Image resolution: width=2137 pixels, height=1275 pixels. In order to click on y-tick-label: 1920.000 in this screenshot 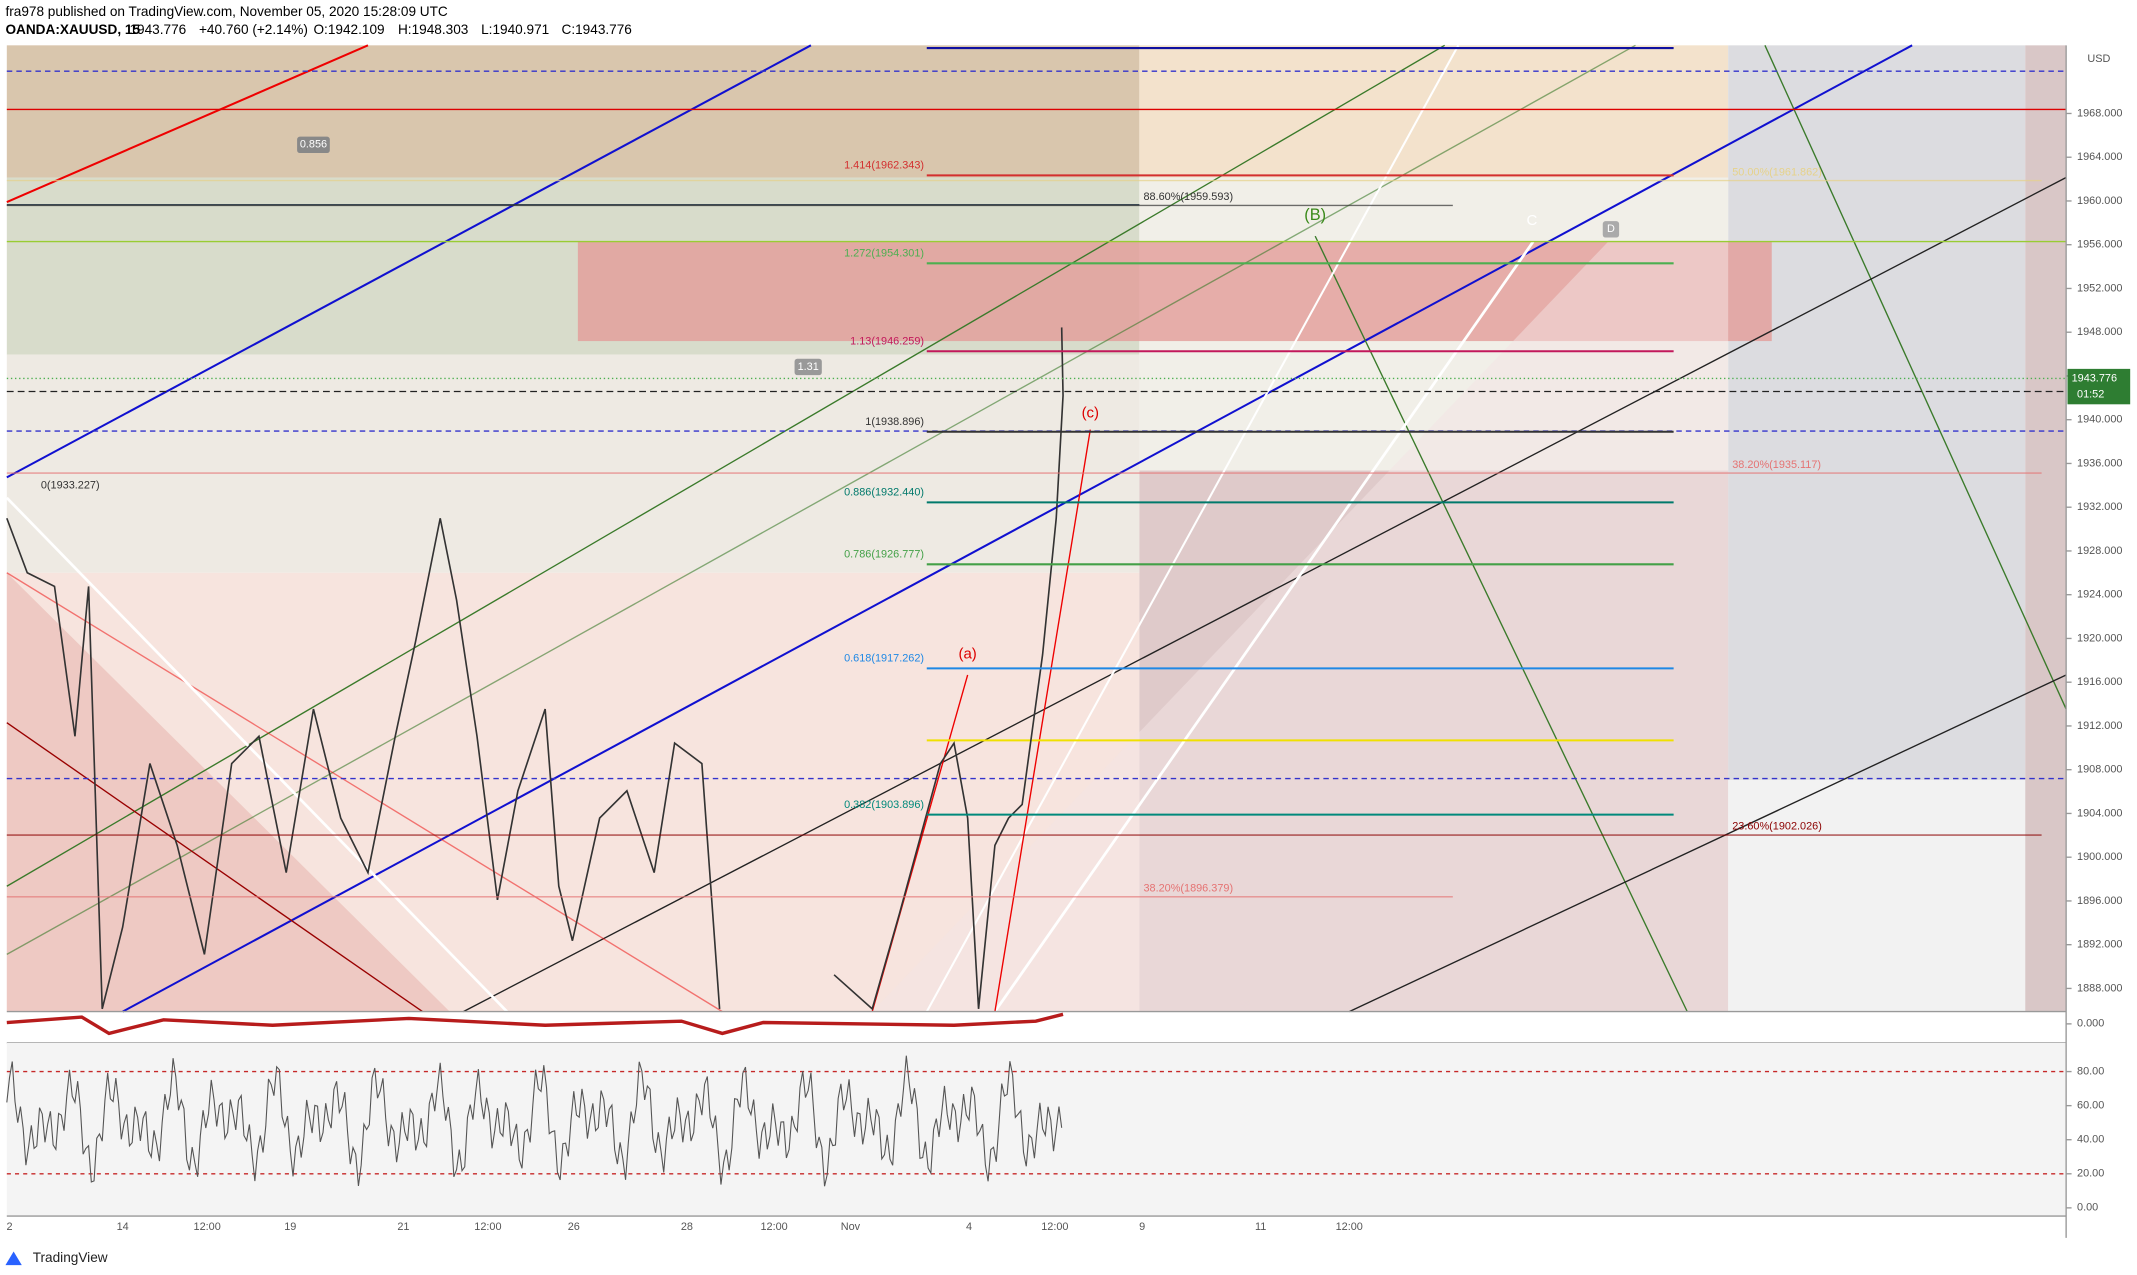, I will do `click(2099, 638)`.